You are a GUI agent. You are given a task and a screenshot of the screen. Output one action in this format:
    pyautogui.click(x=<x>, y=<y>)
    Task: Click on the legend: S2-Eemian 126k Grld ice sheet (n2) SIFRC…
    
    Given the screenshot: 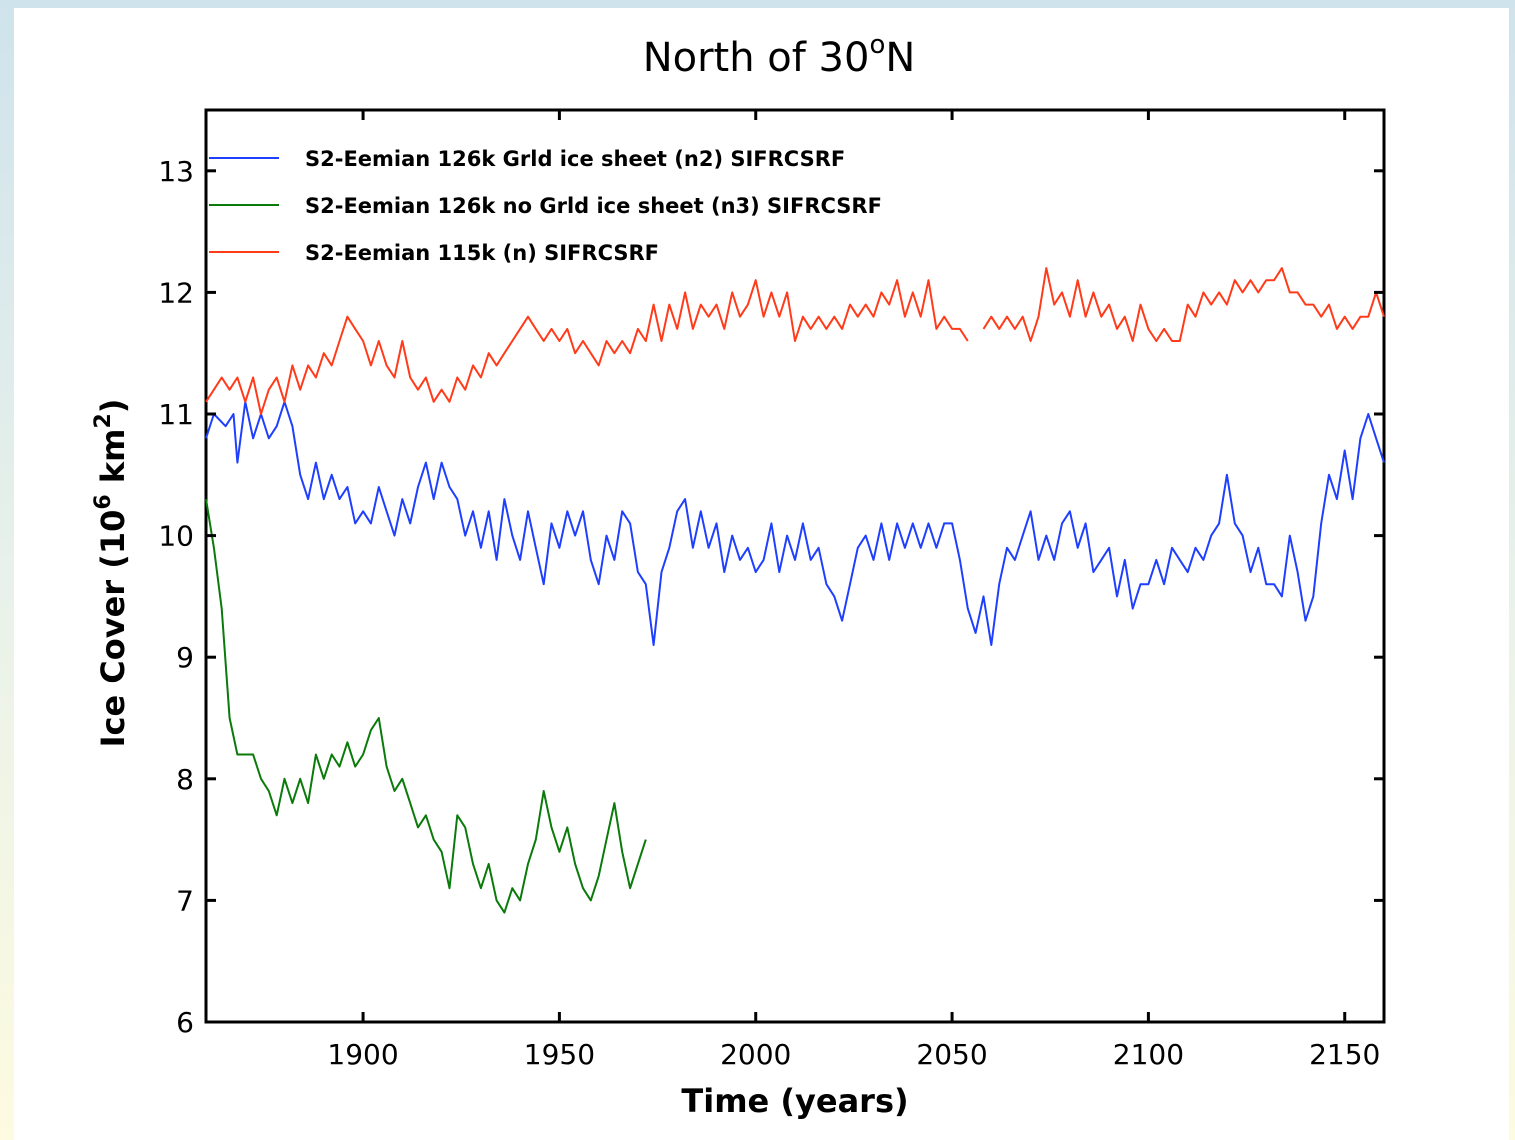 What is the action you would take?
    pyautogui.click(x=545, y=206)
    